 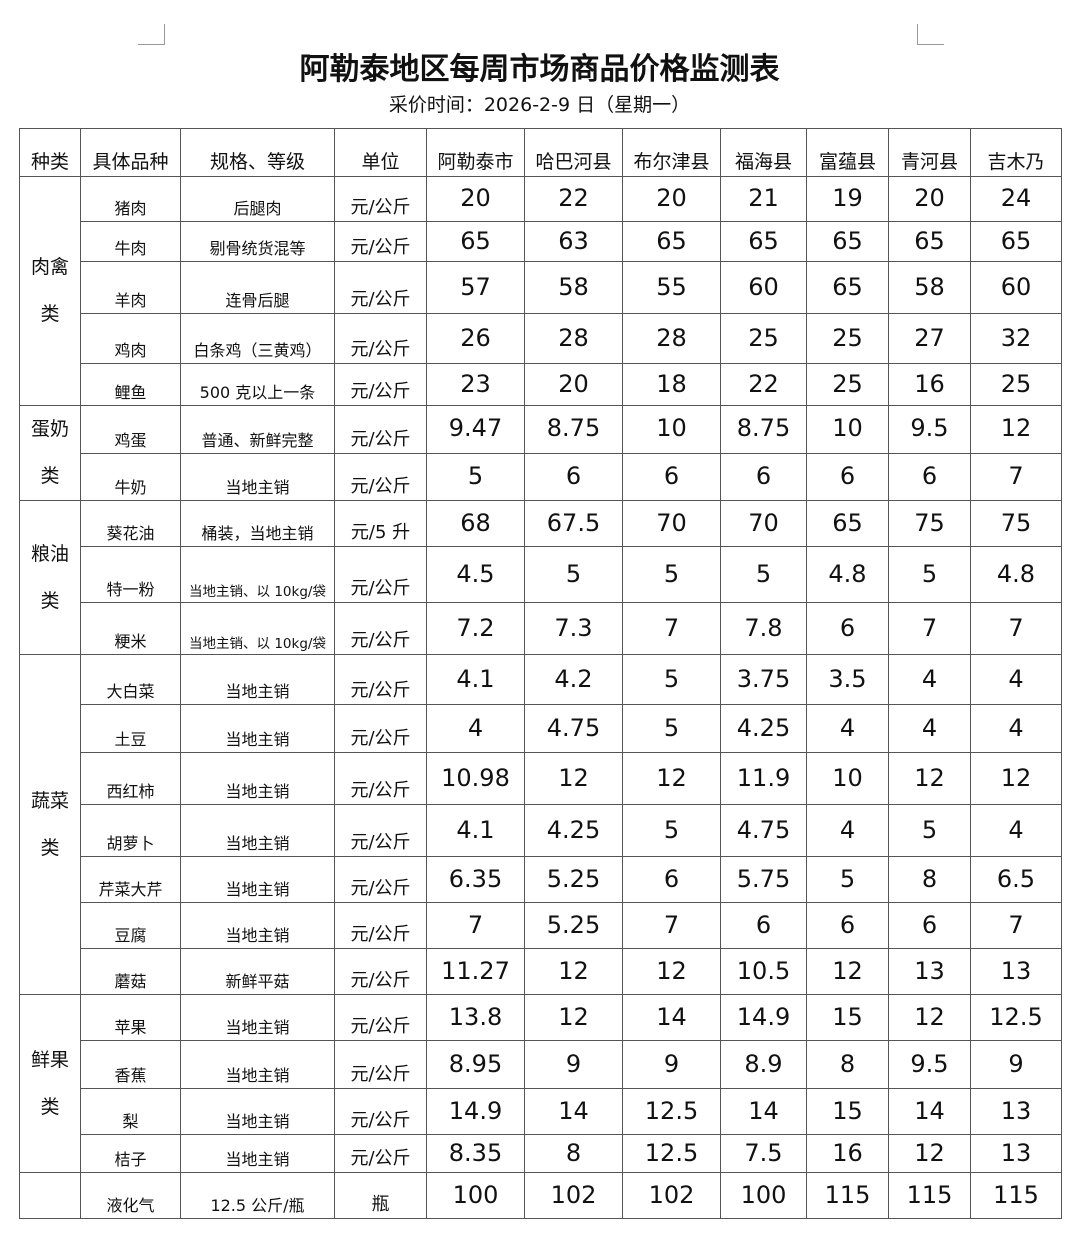 I want to click on table-row: 豆腐 当地主销 元/公斤 7 5.25 7 6 6 6 7, so click(x=541, y=925).